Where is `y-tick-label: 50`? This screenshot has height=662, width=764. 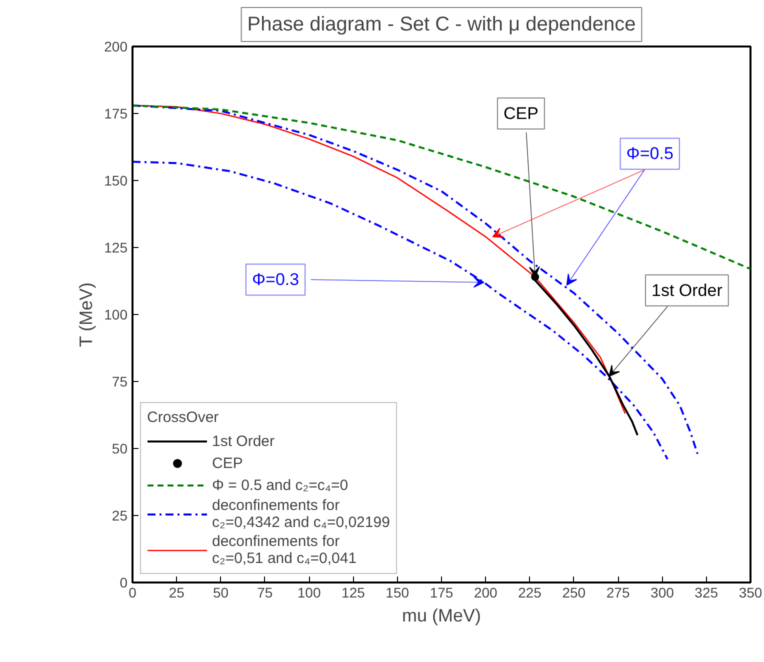 y-tick-label: 50 is located at coordinates (120, 448).